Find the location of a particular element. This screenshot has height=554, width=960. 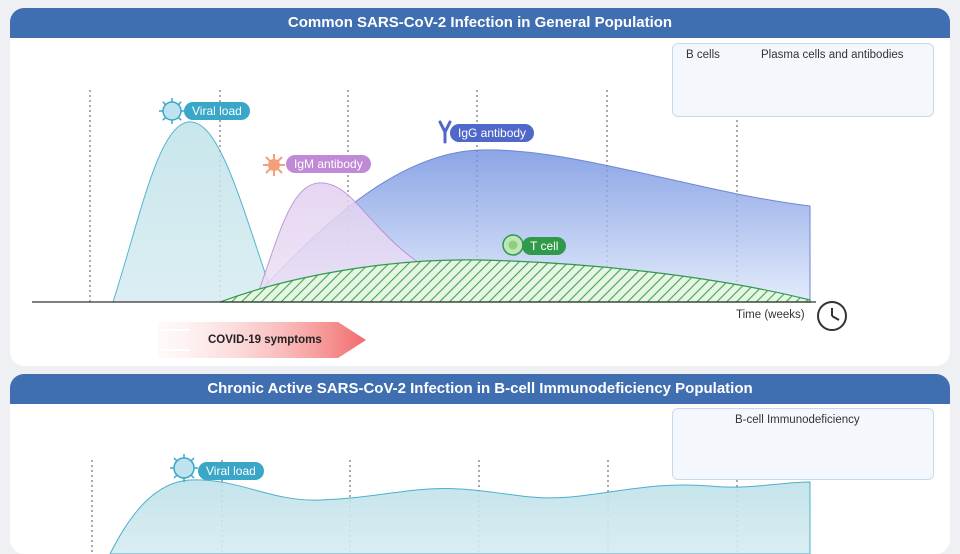

chronic-viral-load-curve is located at coordinates (460, 516).